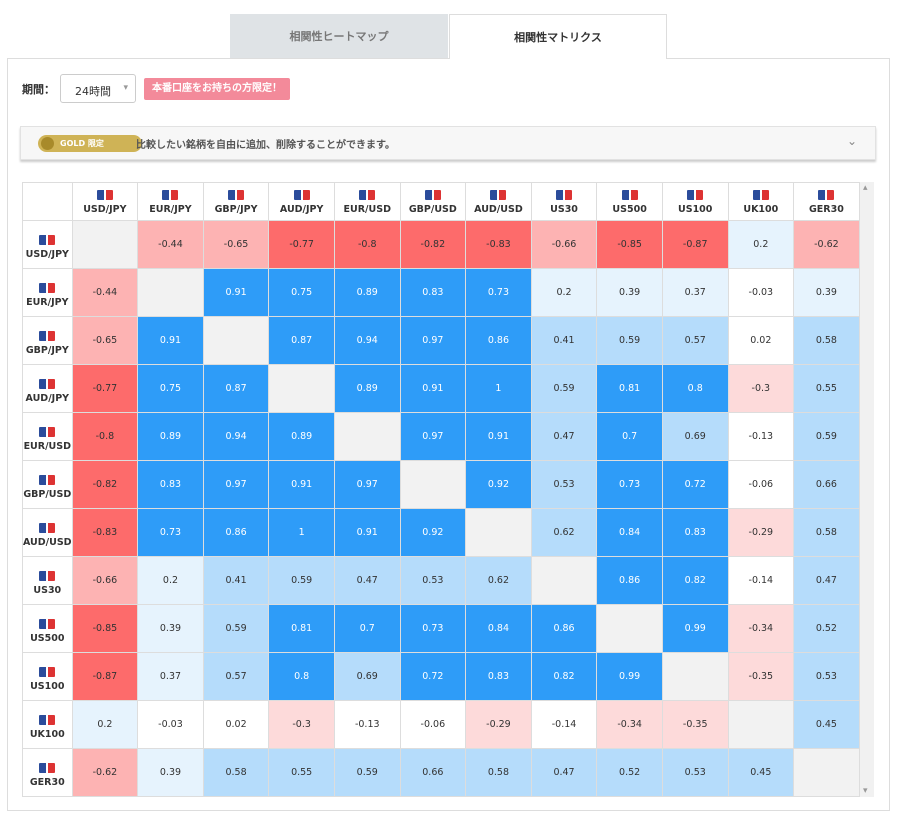 Image resolution: width=903 pixels, height=824 pixels. What do you see at coordinates (90, 143) in the screenshot?
I see `gold-badge: GOLD 限定` at bounding box center [90, 143].